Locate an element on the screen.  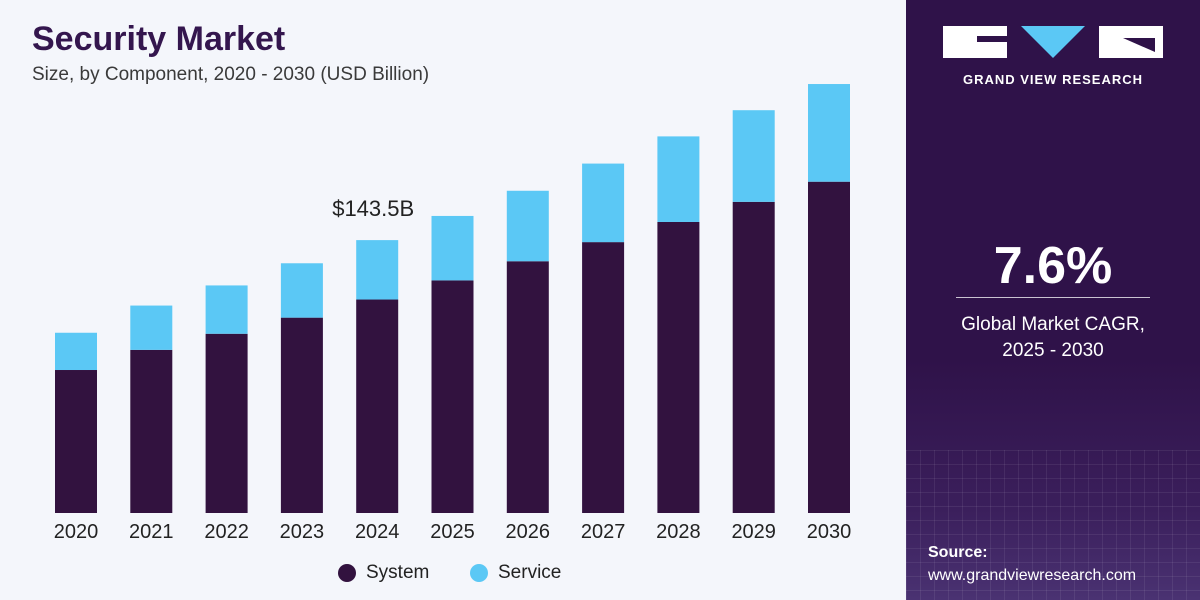
x-tick-label-2024: 2024 is located at coordinates (377, 532).